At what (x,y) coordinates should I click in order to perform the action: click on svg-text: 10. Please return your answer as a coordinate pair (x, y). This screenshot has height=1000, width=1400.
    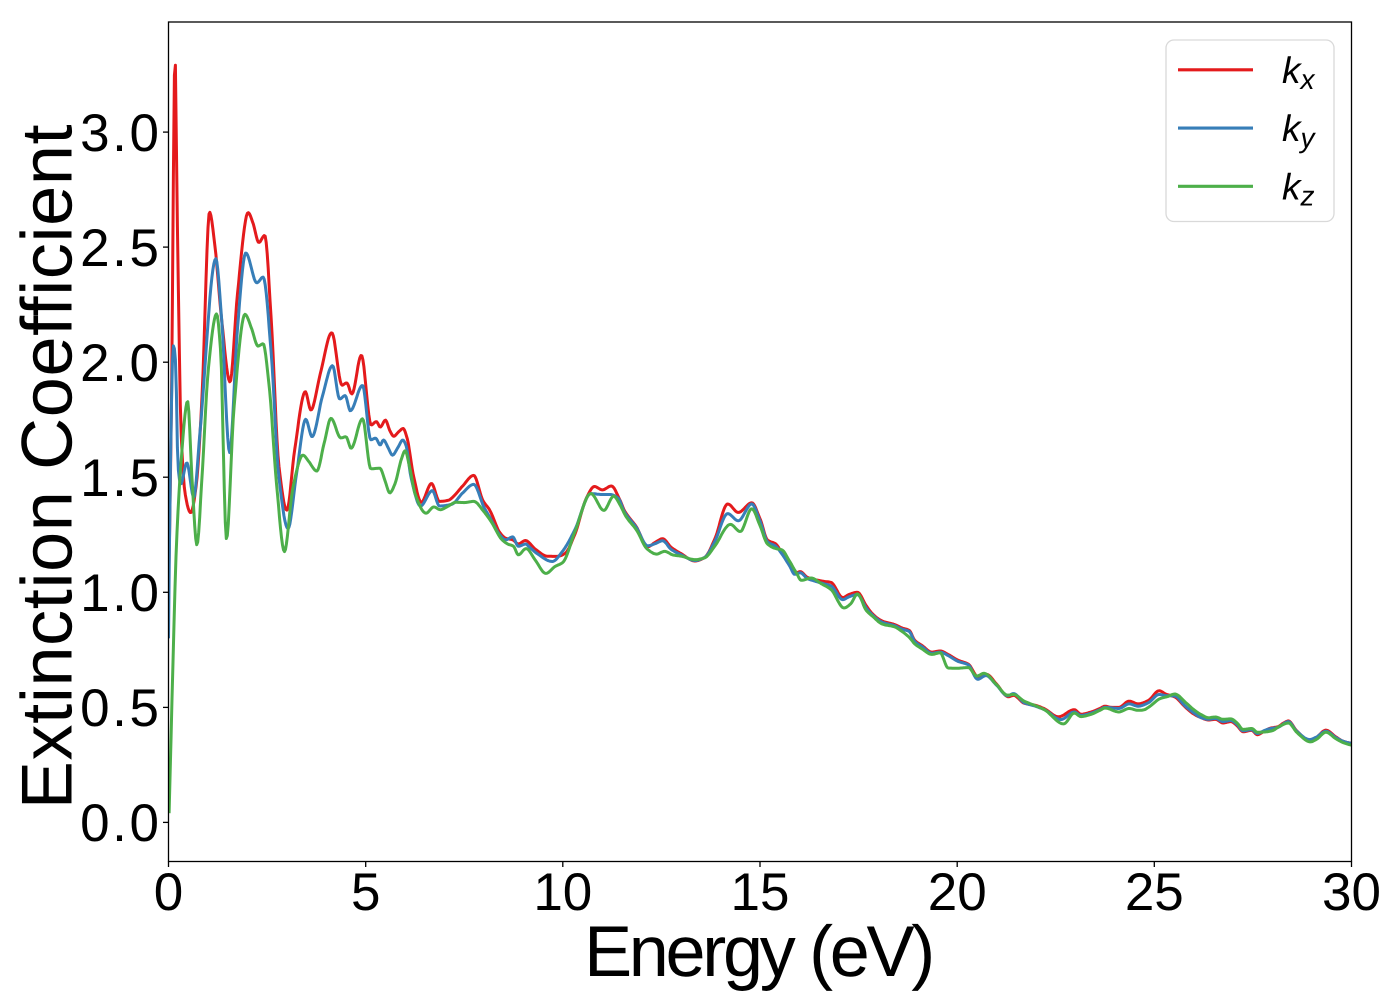
    Looking at the image, I should click on (562, 892).